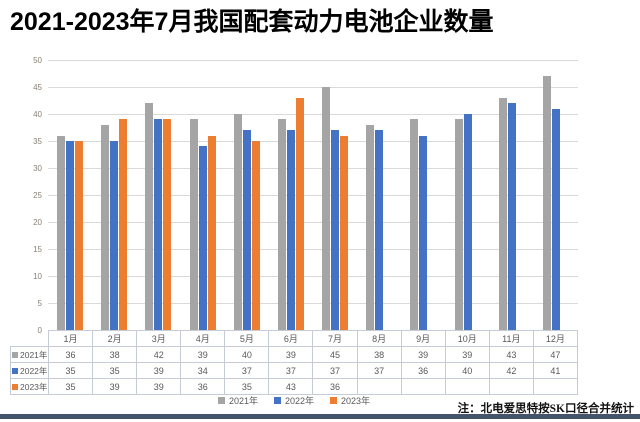 The width and height of the screenshot is (640, 422). I want to click on bar-2021年-1月, so click(61, 232).